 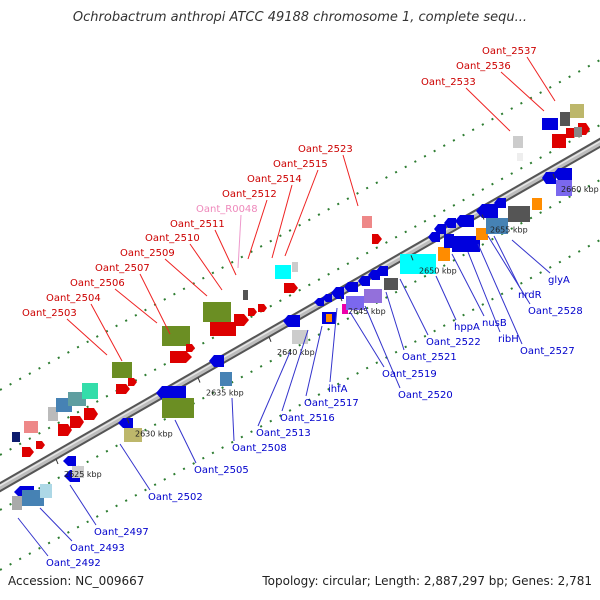 What do you see at coordinates (530, 295) in the screenshot?
I see `gene-label-below: nrdR` at bounding box center [530, 295].